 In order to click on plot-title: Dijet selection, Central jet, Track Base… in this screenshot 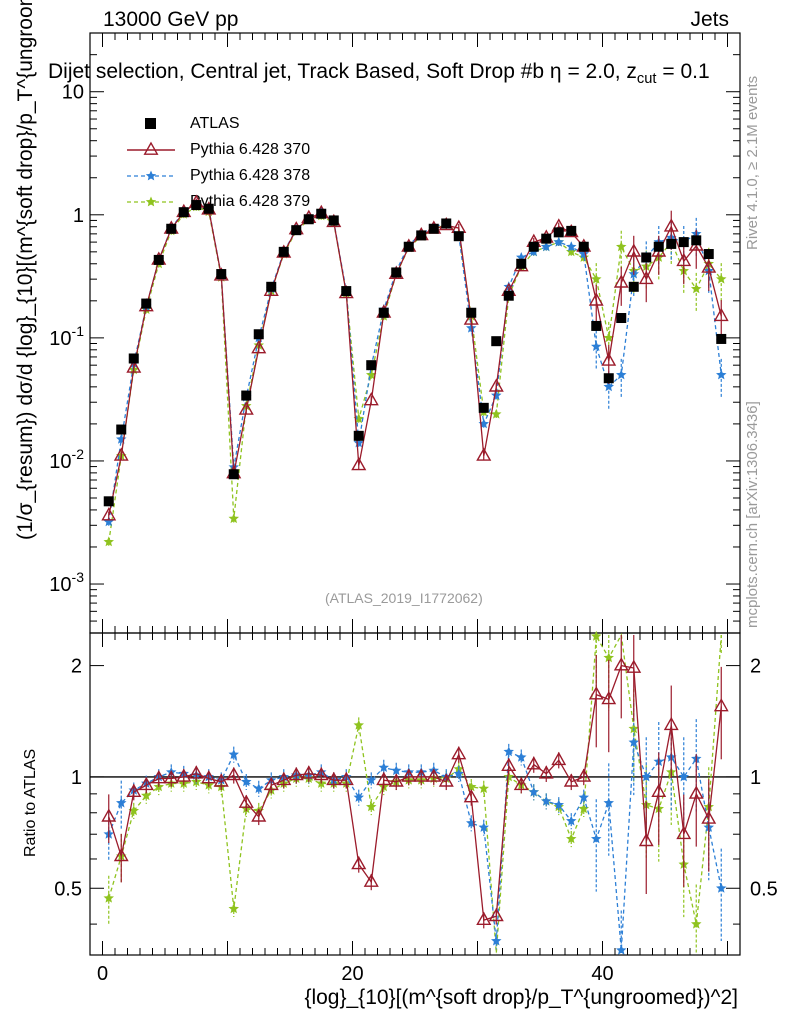, I will do `click(379, 73)`.